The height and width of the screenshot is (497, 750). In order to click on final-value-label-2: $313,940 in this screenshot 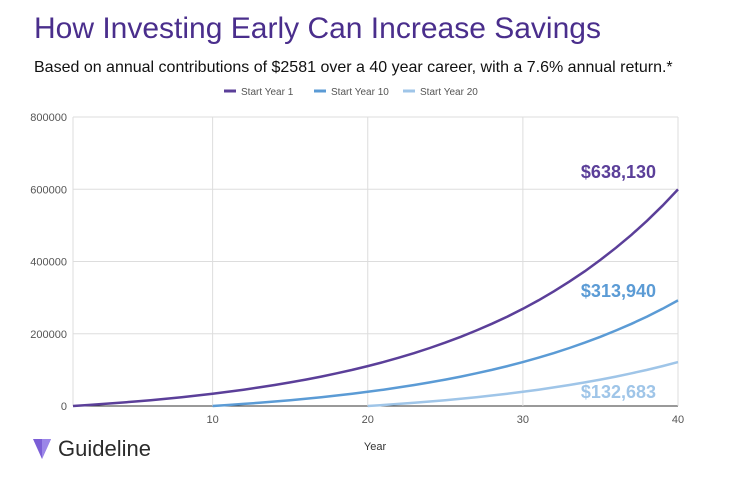, I will do `click(618, 291)`.